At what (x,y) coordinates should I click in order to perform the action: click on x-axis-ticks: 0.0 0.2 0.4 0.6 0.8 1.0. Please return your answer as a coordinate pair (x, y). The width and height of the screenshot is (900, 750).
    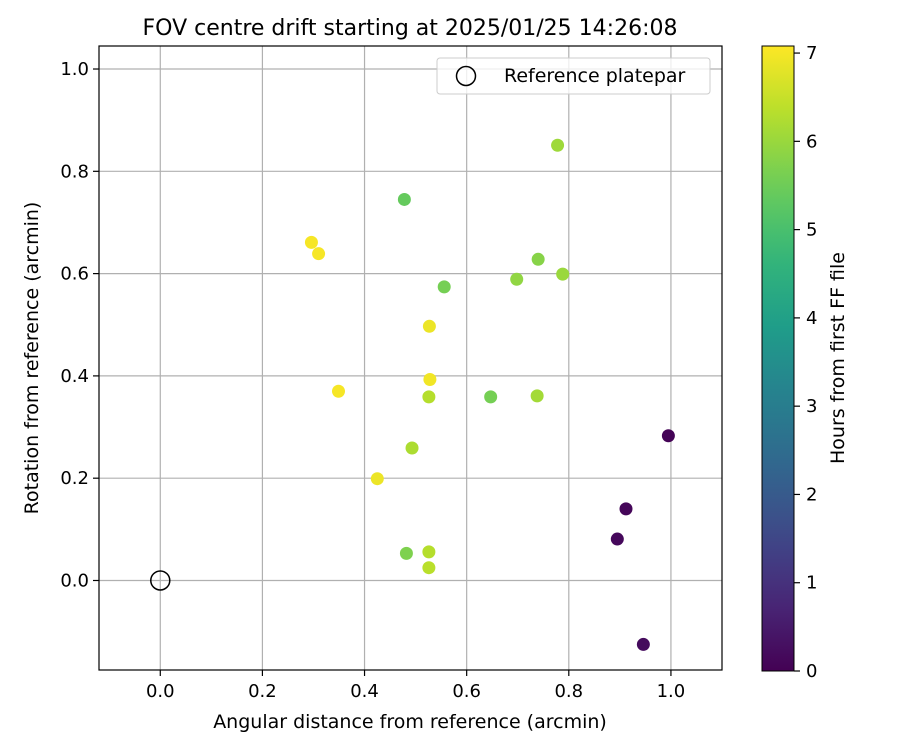
    Looking at the image, I should click on (415, 686).